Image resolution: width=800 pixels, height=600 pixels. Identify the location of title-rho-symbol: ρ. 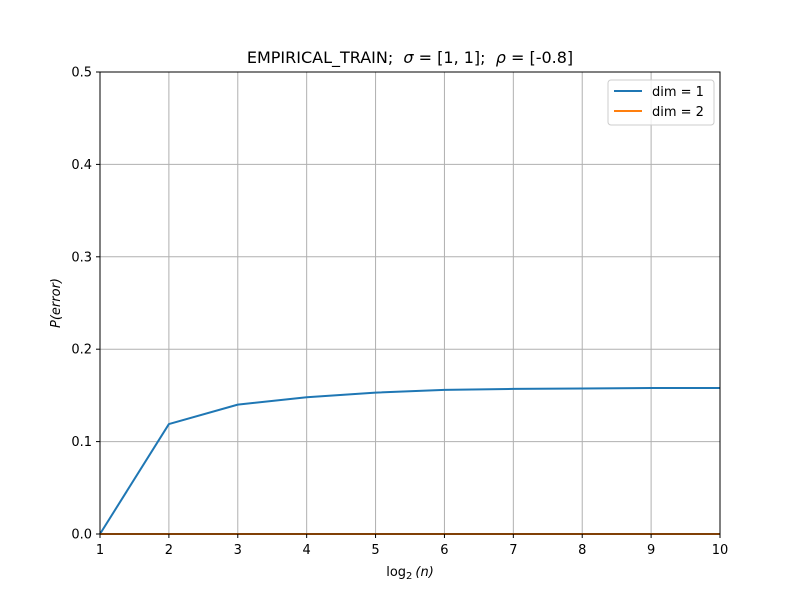
(501, 57).